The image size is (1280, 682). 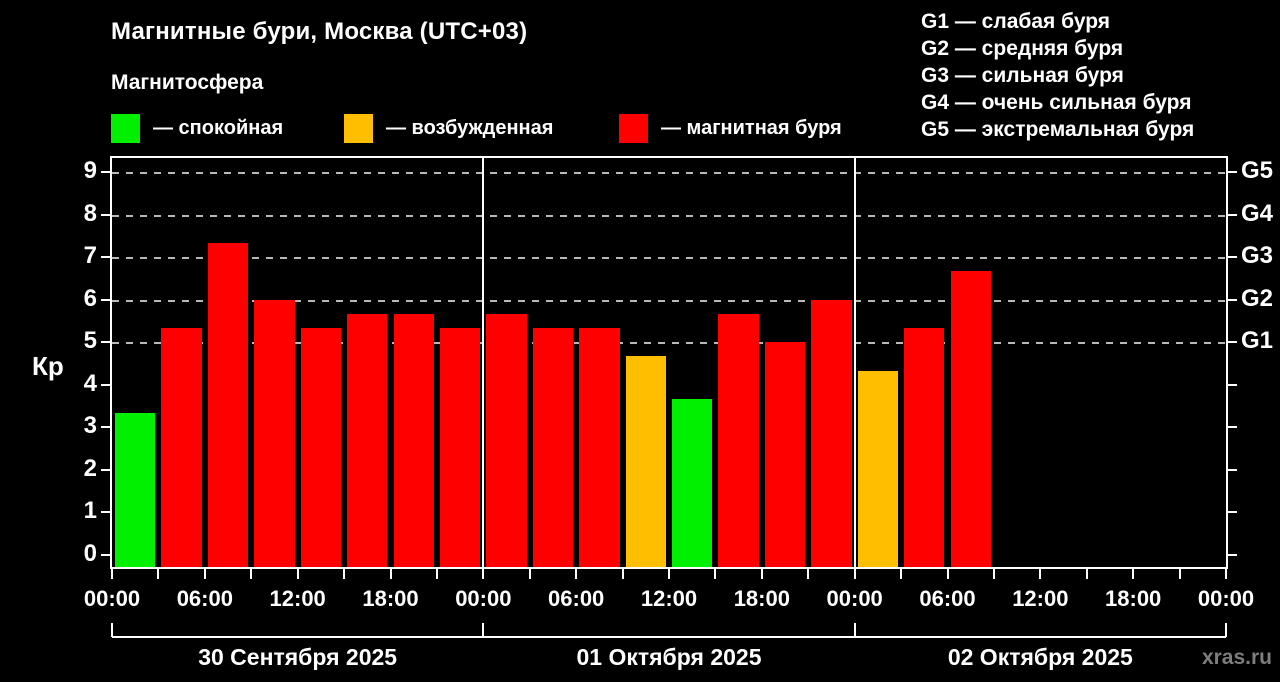 I want to click on g-scale-axis-label: G2, so click(x=1257, y=298).